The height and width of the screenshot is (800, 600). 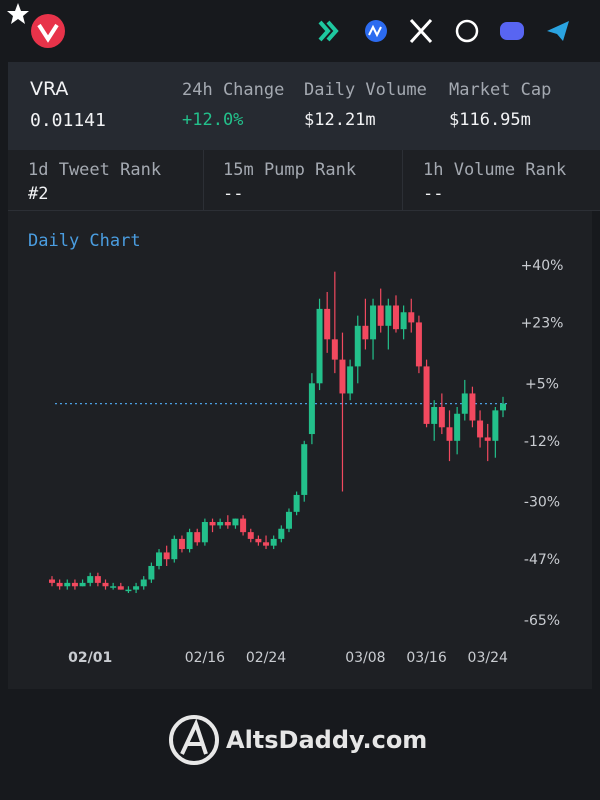 What do you see at coordinates (542, 323) in the screenshot?
I see `y-tick-label: +23%` at bounding box center [542, 323].